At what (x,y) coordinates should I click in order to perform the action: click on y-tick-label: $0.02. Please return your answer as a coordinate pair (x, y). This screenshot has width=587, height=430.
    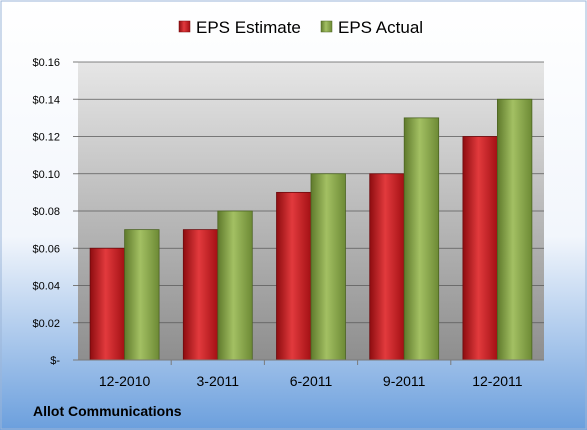
    Looking at the image, I should click on (46, 324).